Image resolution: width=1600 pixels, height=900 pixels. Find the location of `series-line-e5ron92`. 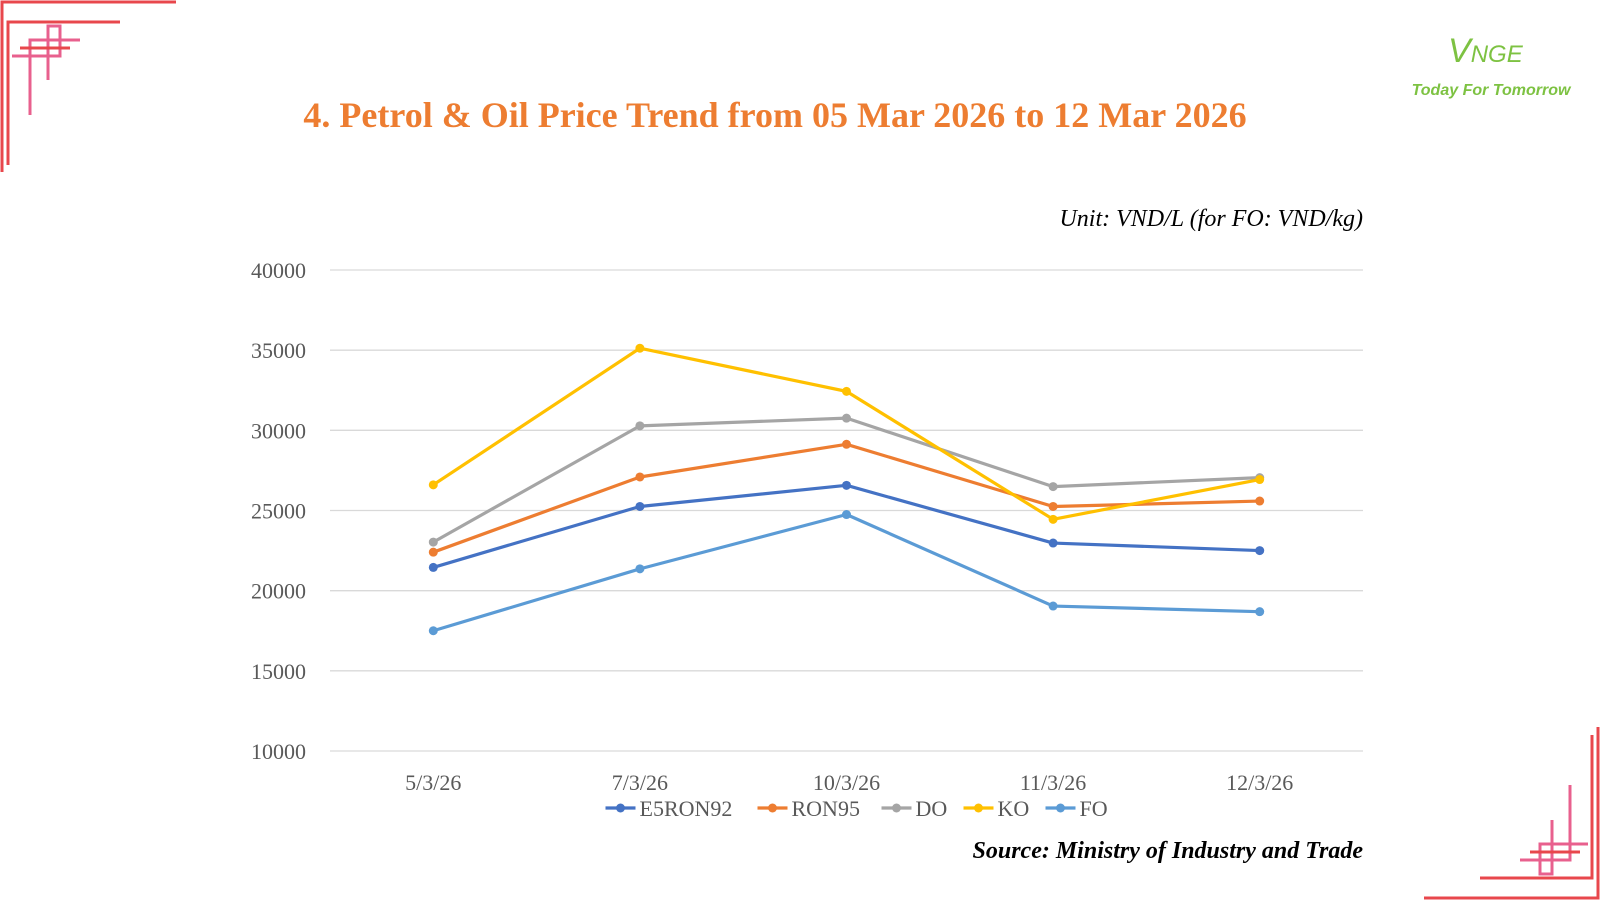

series-line-e5ron92 is located at coordinates (846, 526).